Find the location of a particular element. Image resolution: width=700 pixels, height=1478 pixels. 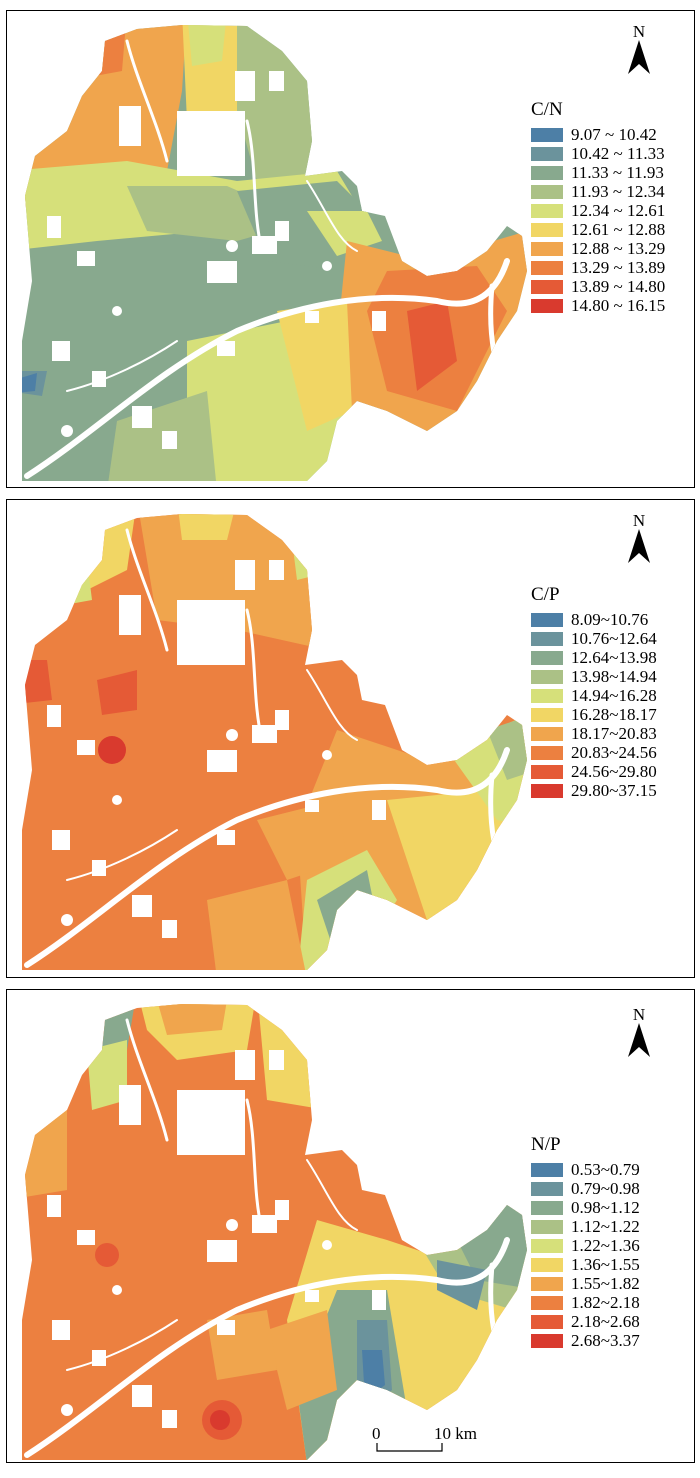

legend-item: 9.07 ~ 10.42 is located at coordinates (598, 134).